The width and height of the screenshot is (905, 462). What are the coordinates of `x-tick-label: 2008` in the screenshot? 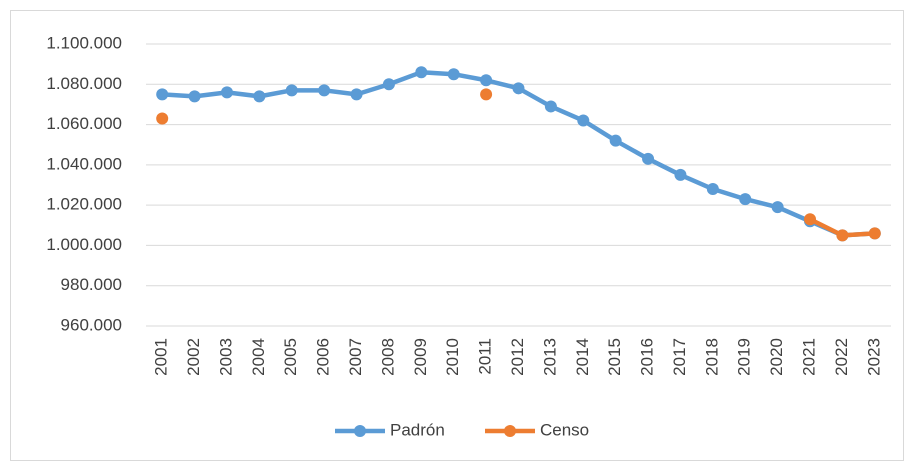 It's located at (387, 357).